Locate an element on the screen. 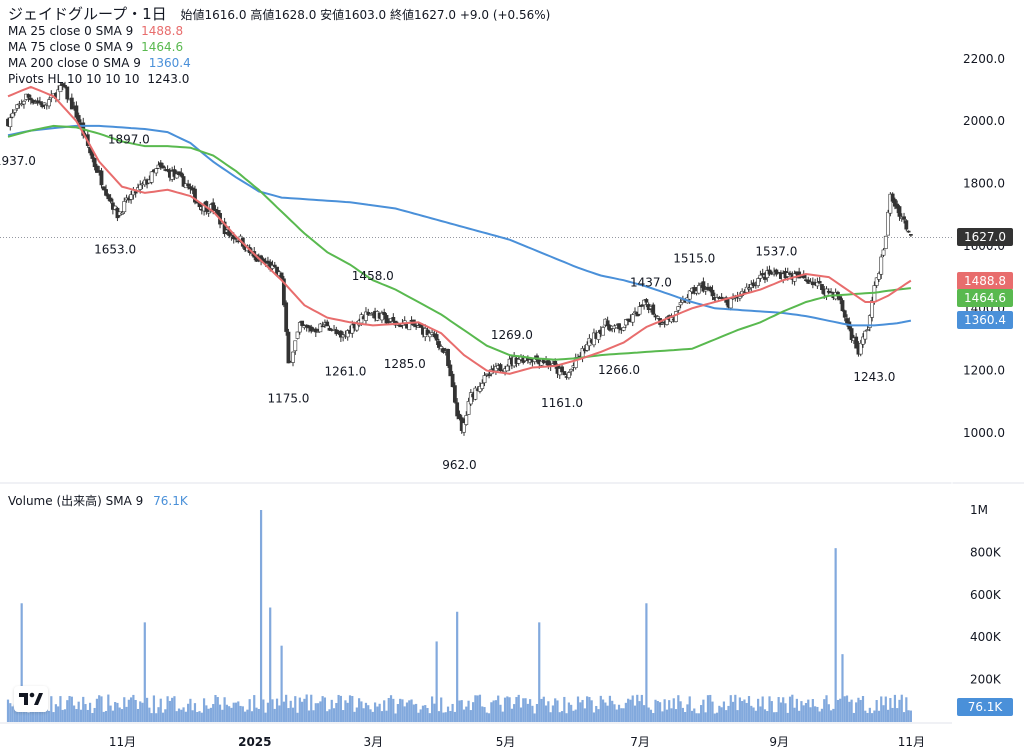  indicator-value: 1360.4 is located at coordinates (169, 63).